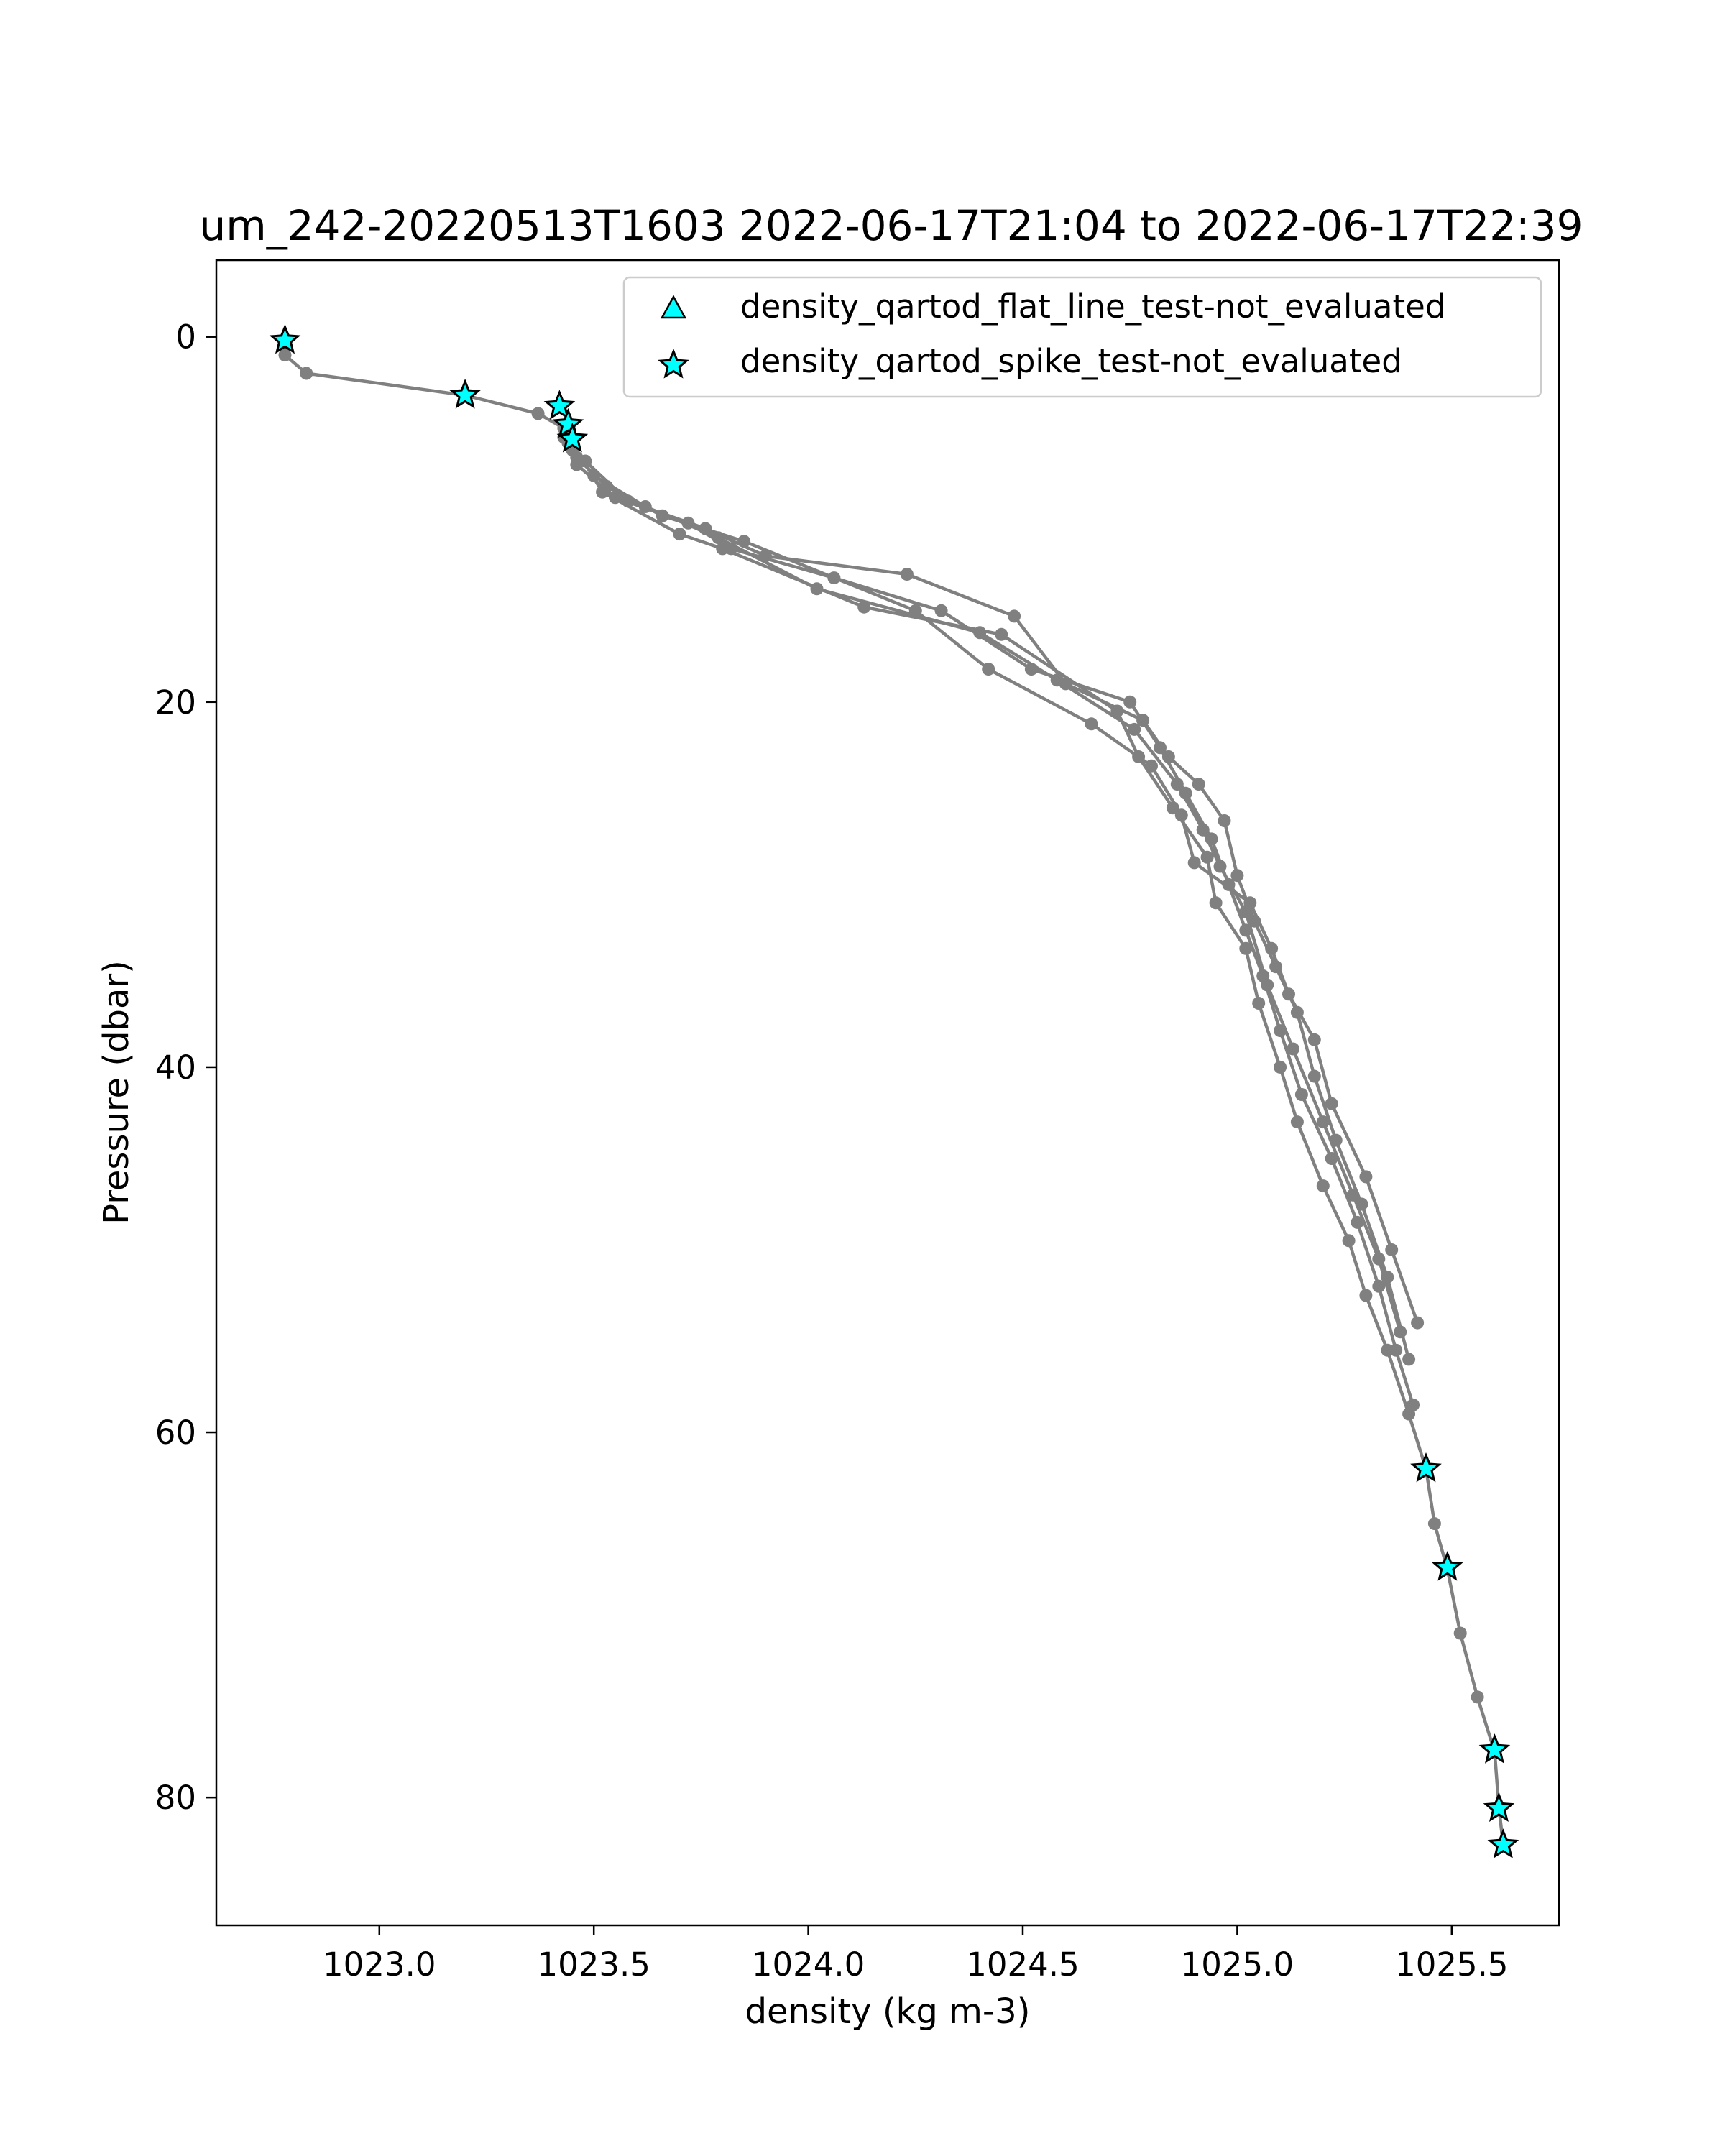 This screenshot has width=1725, height=2156. Describe the element at coordinates (175, 1068) in the screenshot. I see `y-tick-label: 40` at that location.